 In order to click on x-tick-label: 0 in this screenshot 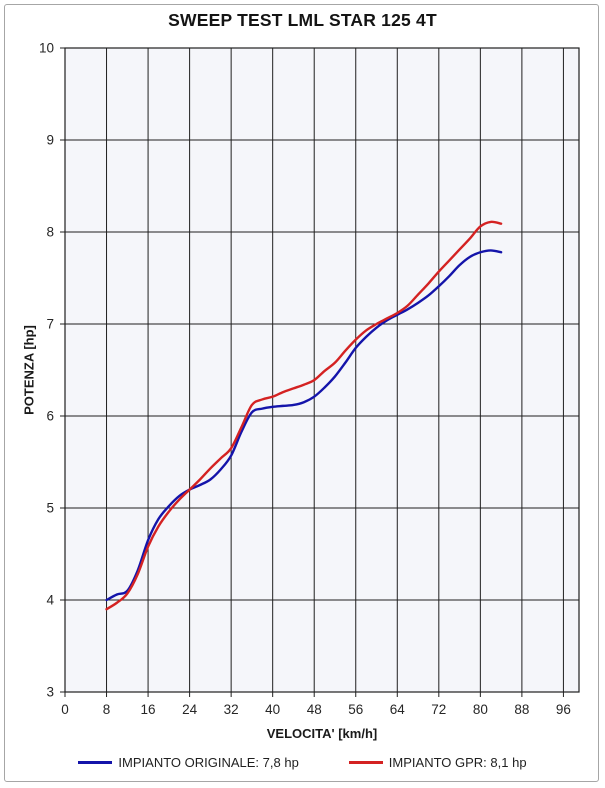, I will do `click(65, 709)`.